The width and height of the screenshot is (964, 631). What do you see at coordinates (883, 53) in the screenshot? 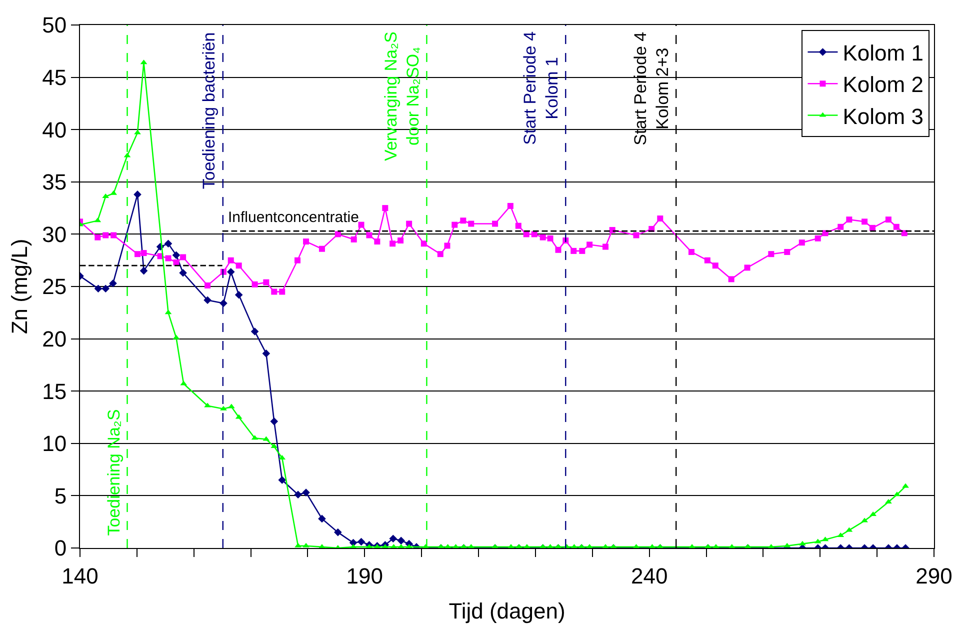
I see `legend-label: Kolom 1` at bounding box center [883, 53].